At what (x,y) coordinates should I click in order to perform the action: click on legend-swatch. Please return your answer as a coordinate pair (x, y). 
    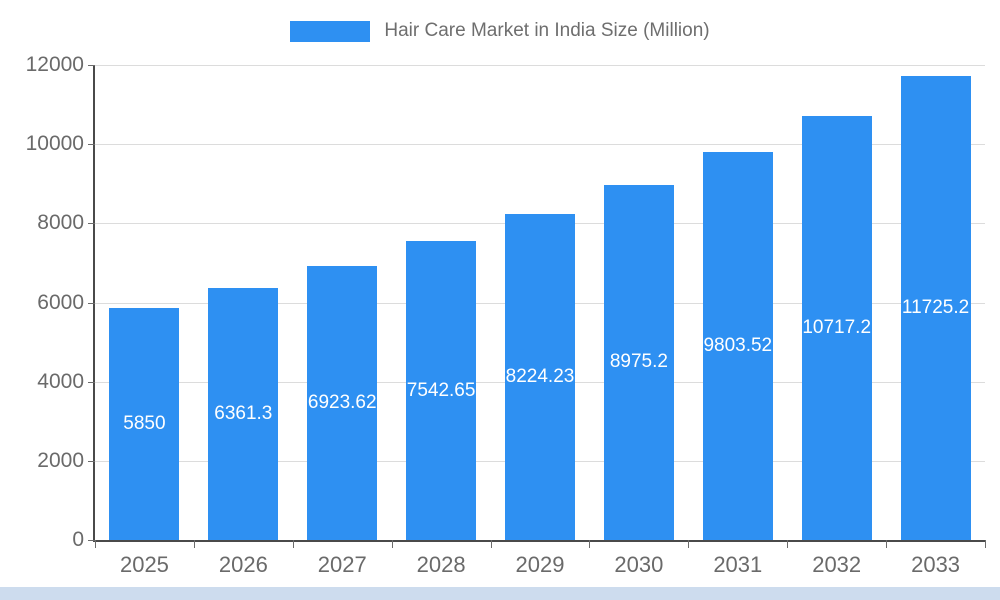
    Looking at the image, I should click on (330, 31).